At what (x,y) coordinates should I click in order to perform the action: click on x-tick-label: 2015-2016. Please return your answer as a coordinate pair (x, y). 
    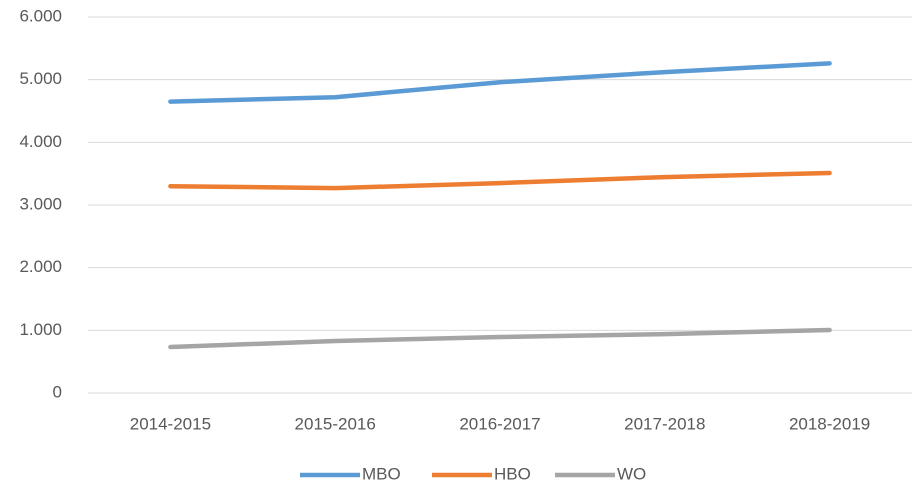
    Looking at the image, I should click on (335, 423).